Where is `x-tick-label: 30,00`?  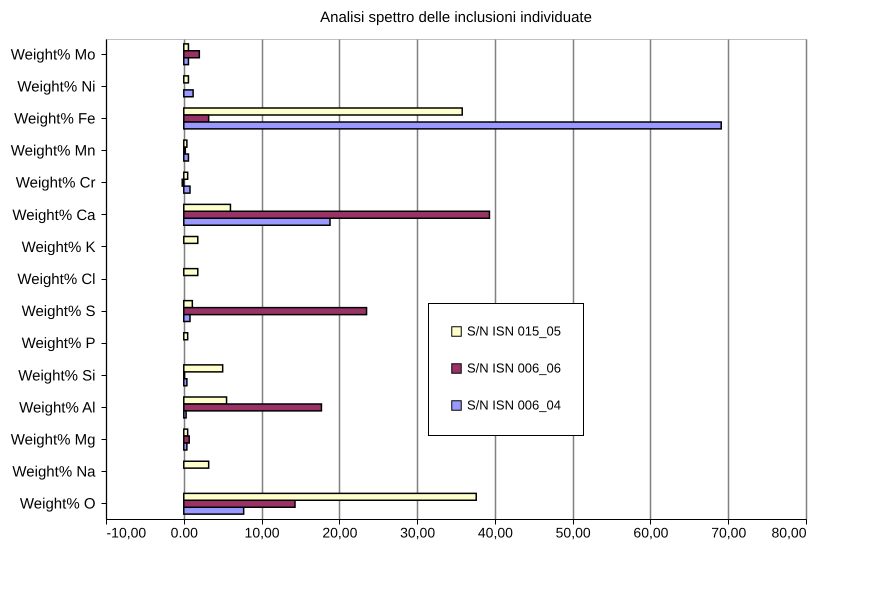 x-tick-label: 30,00 is located at coordinates (418, 532).